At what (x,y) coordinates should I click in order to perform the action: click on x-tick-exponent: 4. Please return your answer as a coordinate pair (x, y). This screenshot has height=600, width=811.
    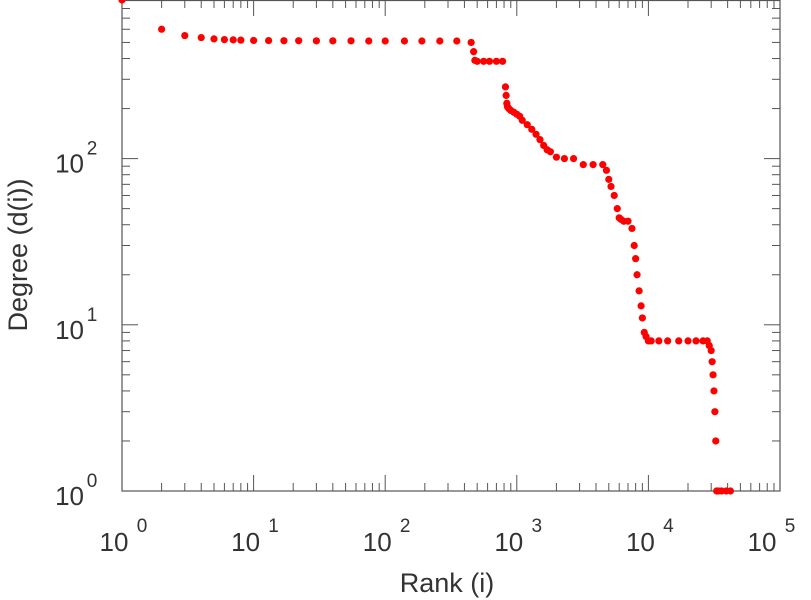
    Looking at the image, I should click on (668, 526).